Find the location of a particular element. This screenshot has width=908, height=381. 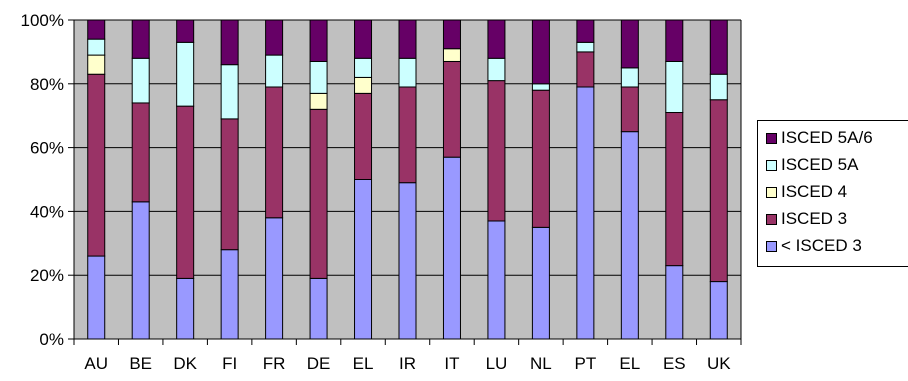

legend-item: ISCED 5A is located at coordinates (812, 165).